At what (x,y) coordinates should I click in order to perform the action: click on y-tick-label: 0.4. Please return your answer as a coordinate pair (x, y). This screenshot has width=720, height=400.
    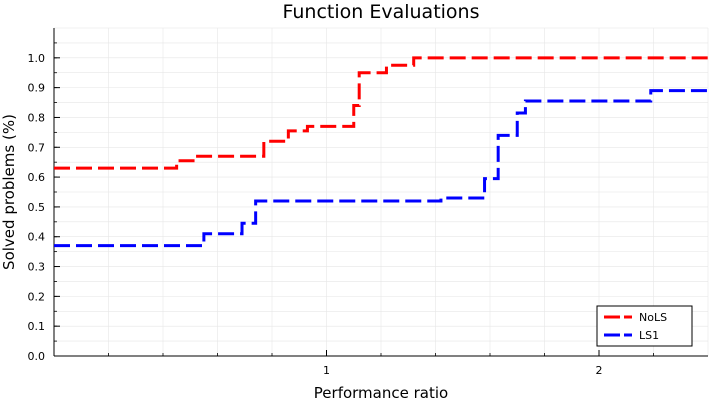
    Looking at the image, I should click on (37, 237).